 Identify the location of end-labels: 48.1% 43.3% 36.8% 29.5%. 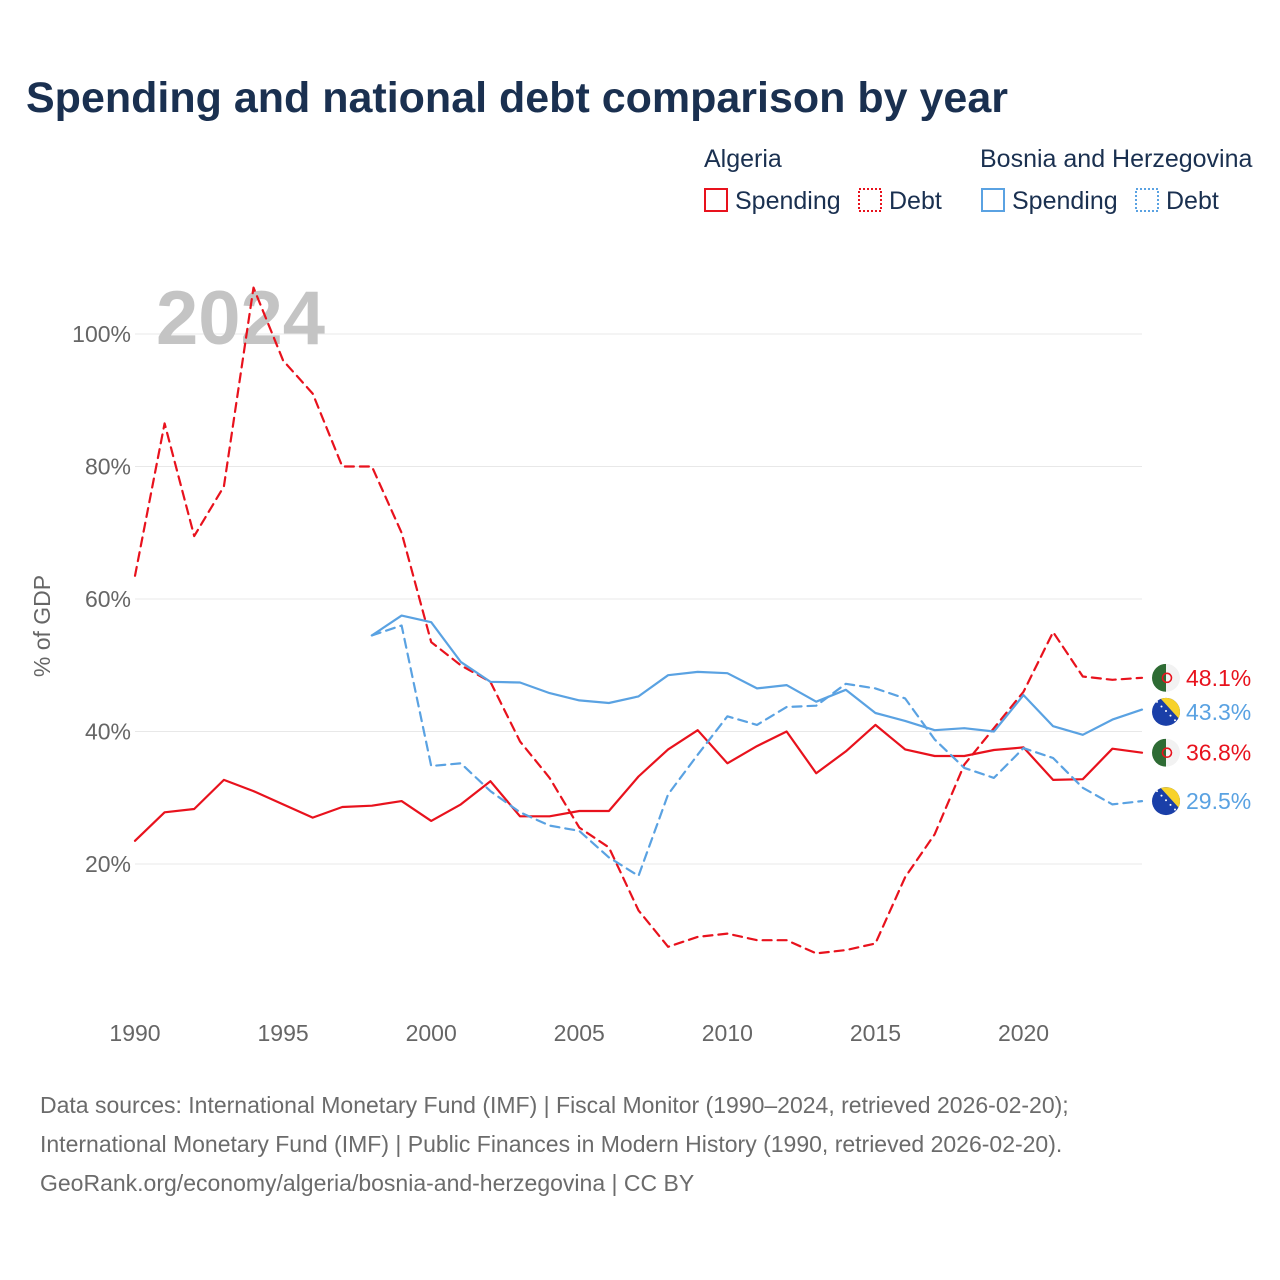
(1201, 739).